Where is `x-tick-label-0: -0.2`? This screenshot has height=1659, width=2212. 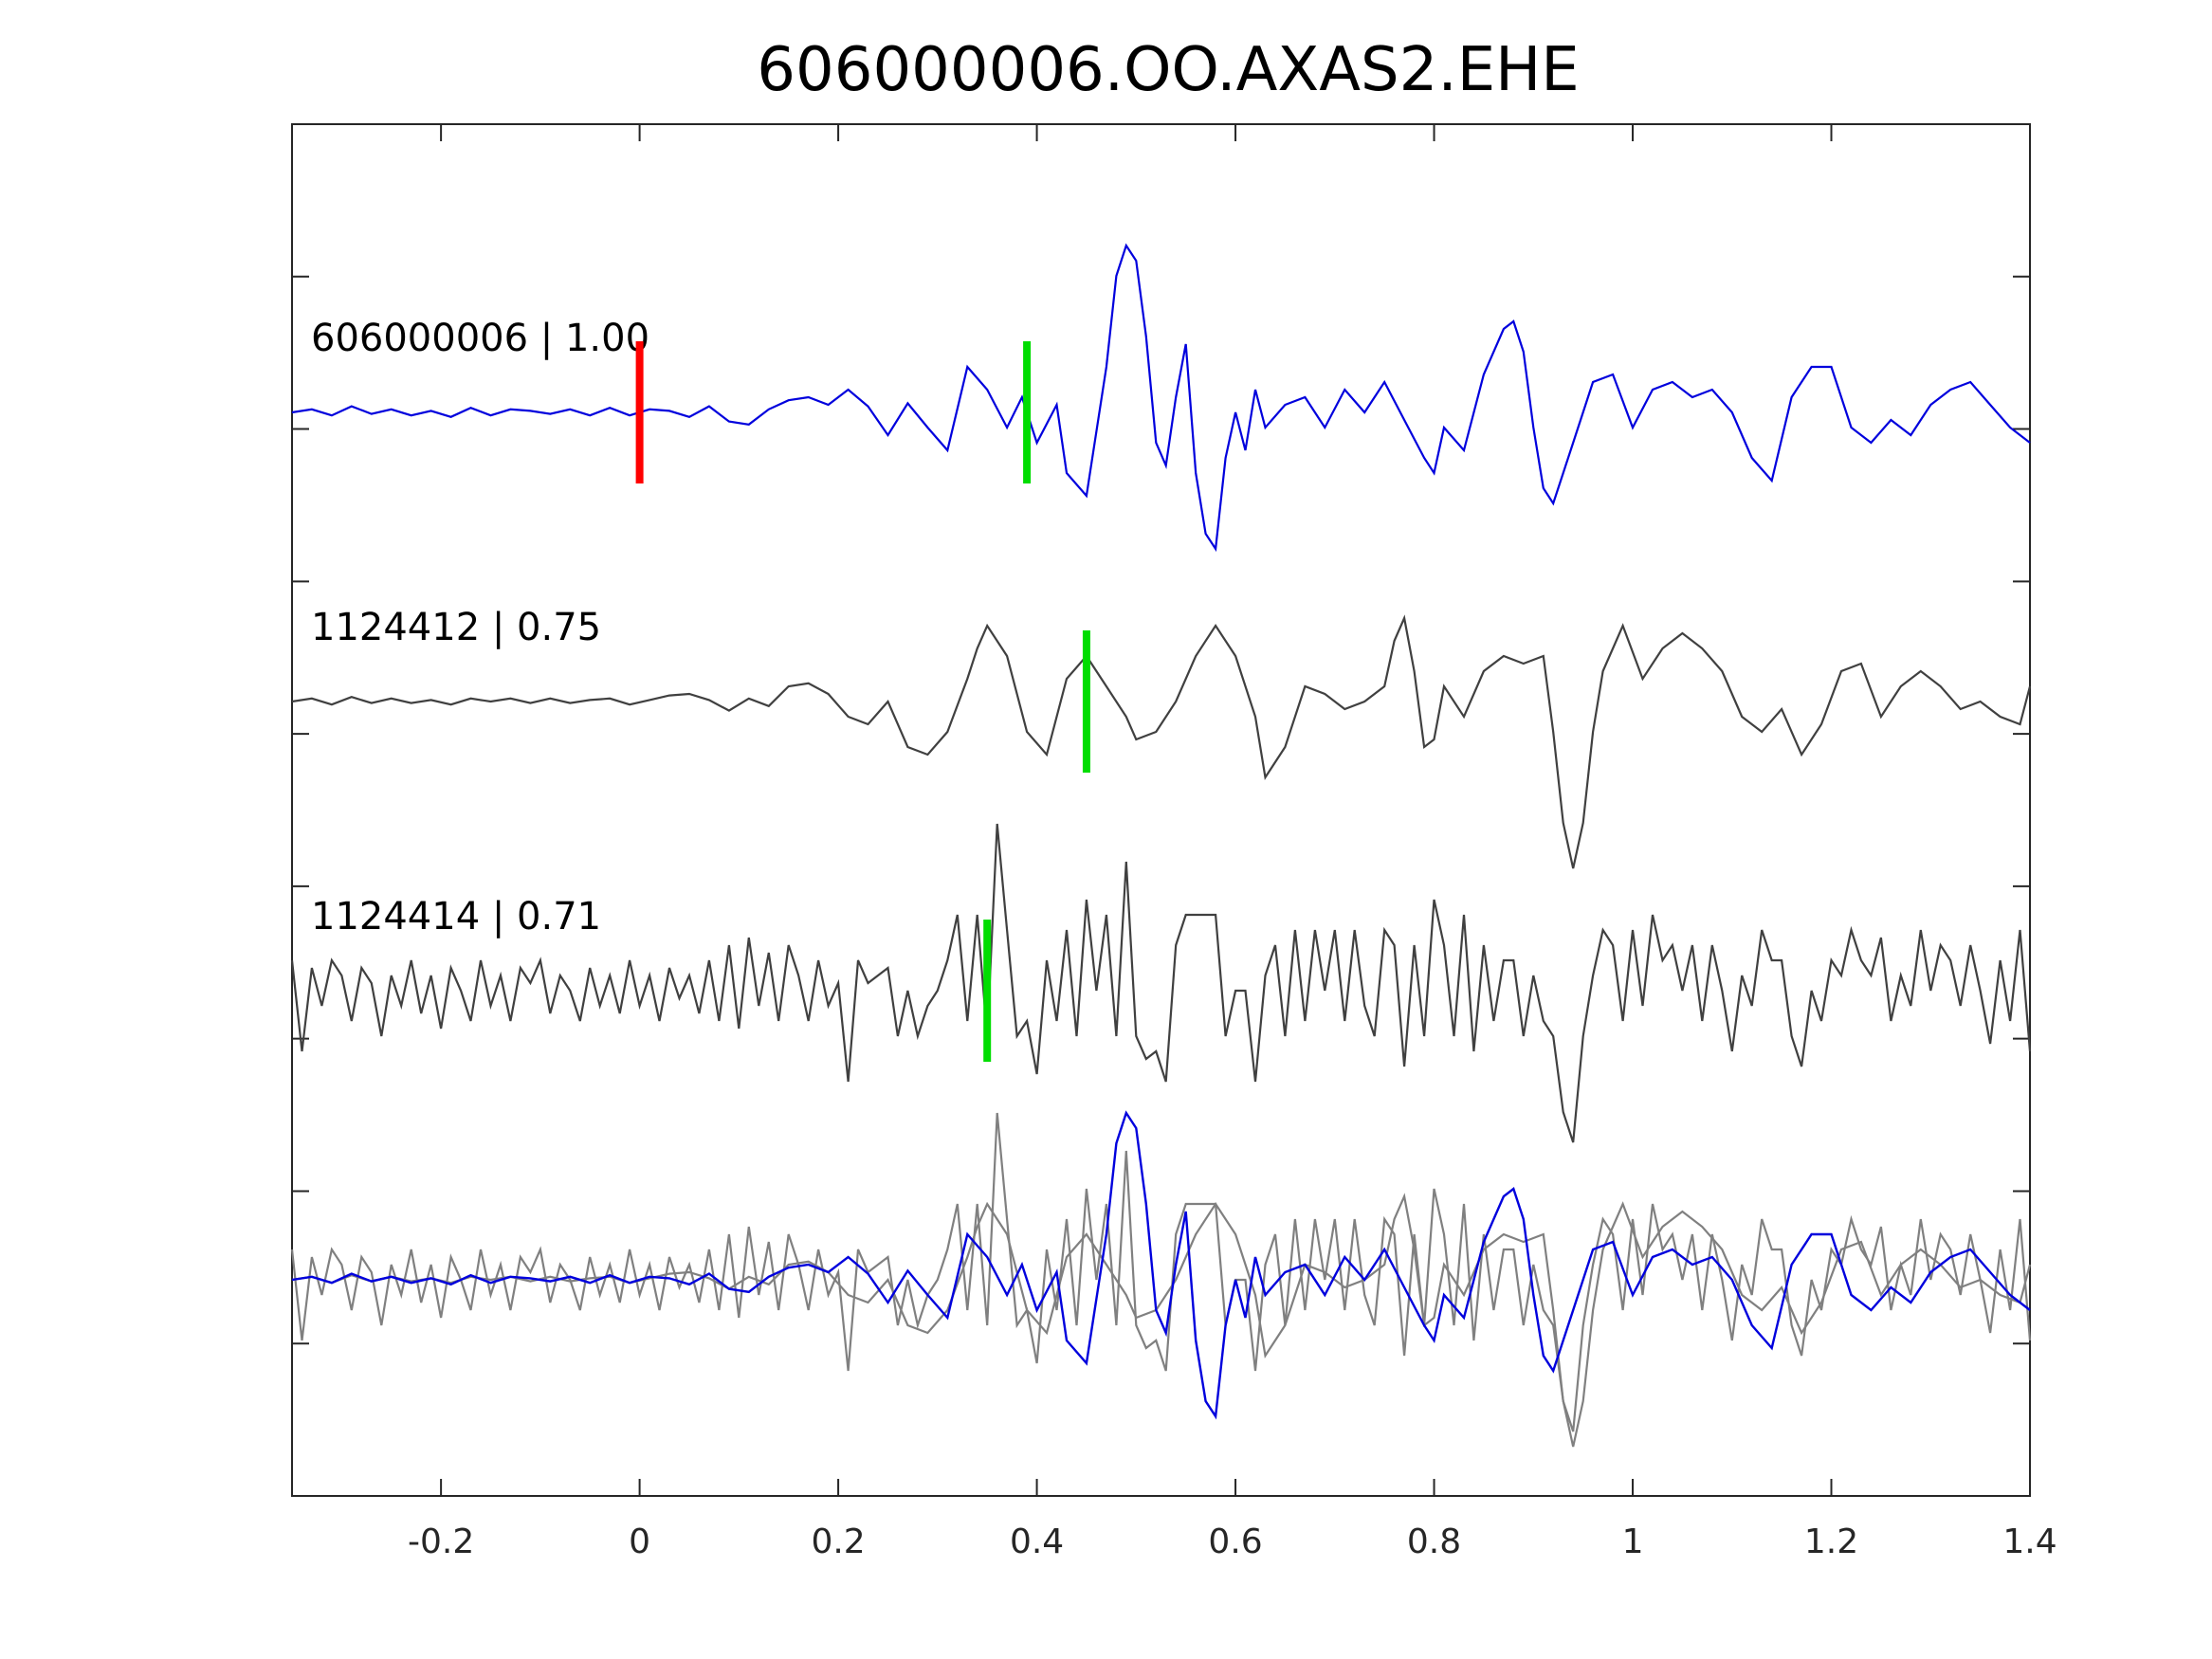
x-tick-label-0: -0.2 is located at coordinates (441, 1541).